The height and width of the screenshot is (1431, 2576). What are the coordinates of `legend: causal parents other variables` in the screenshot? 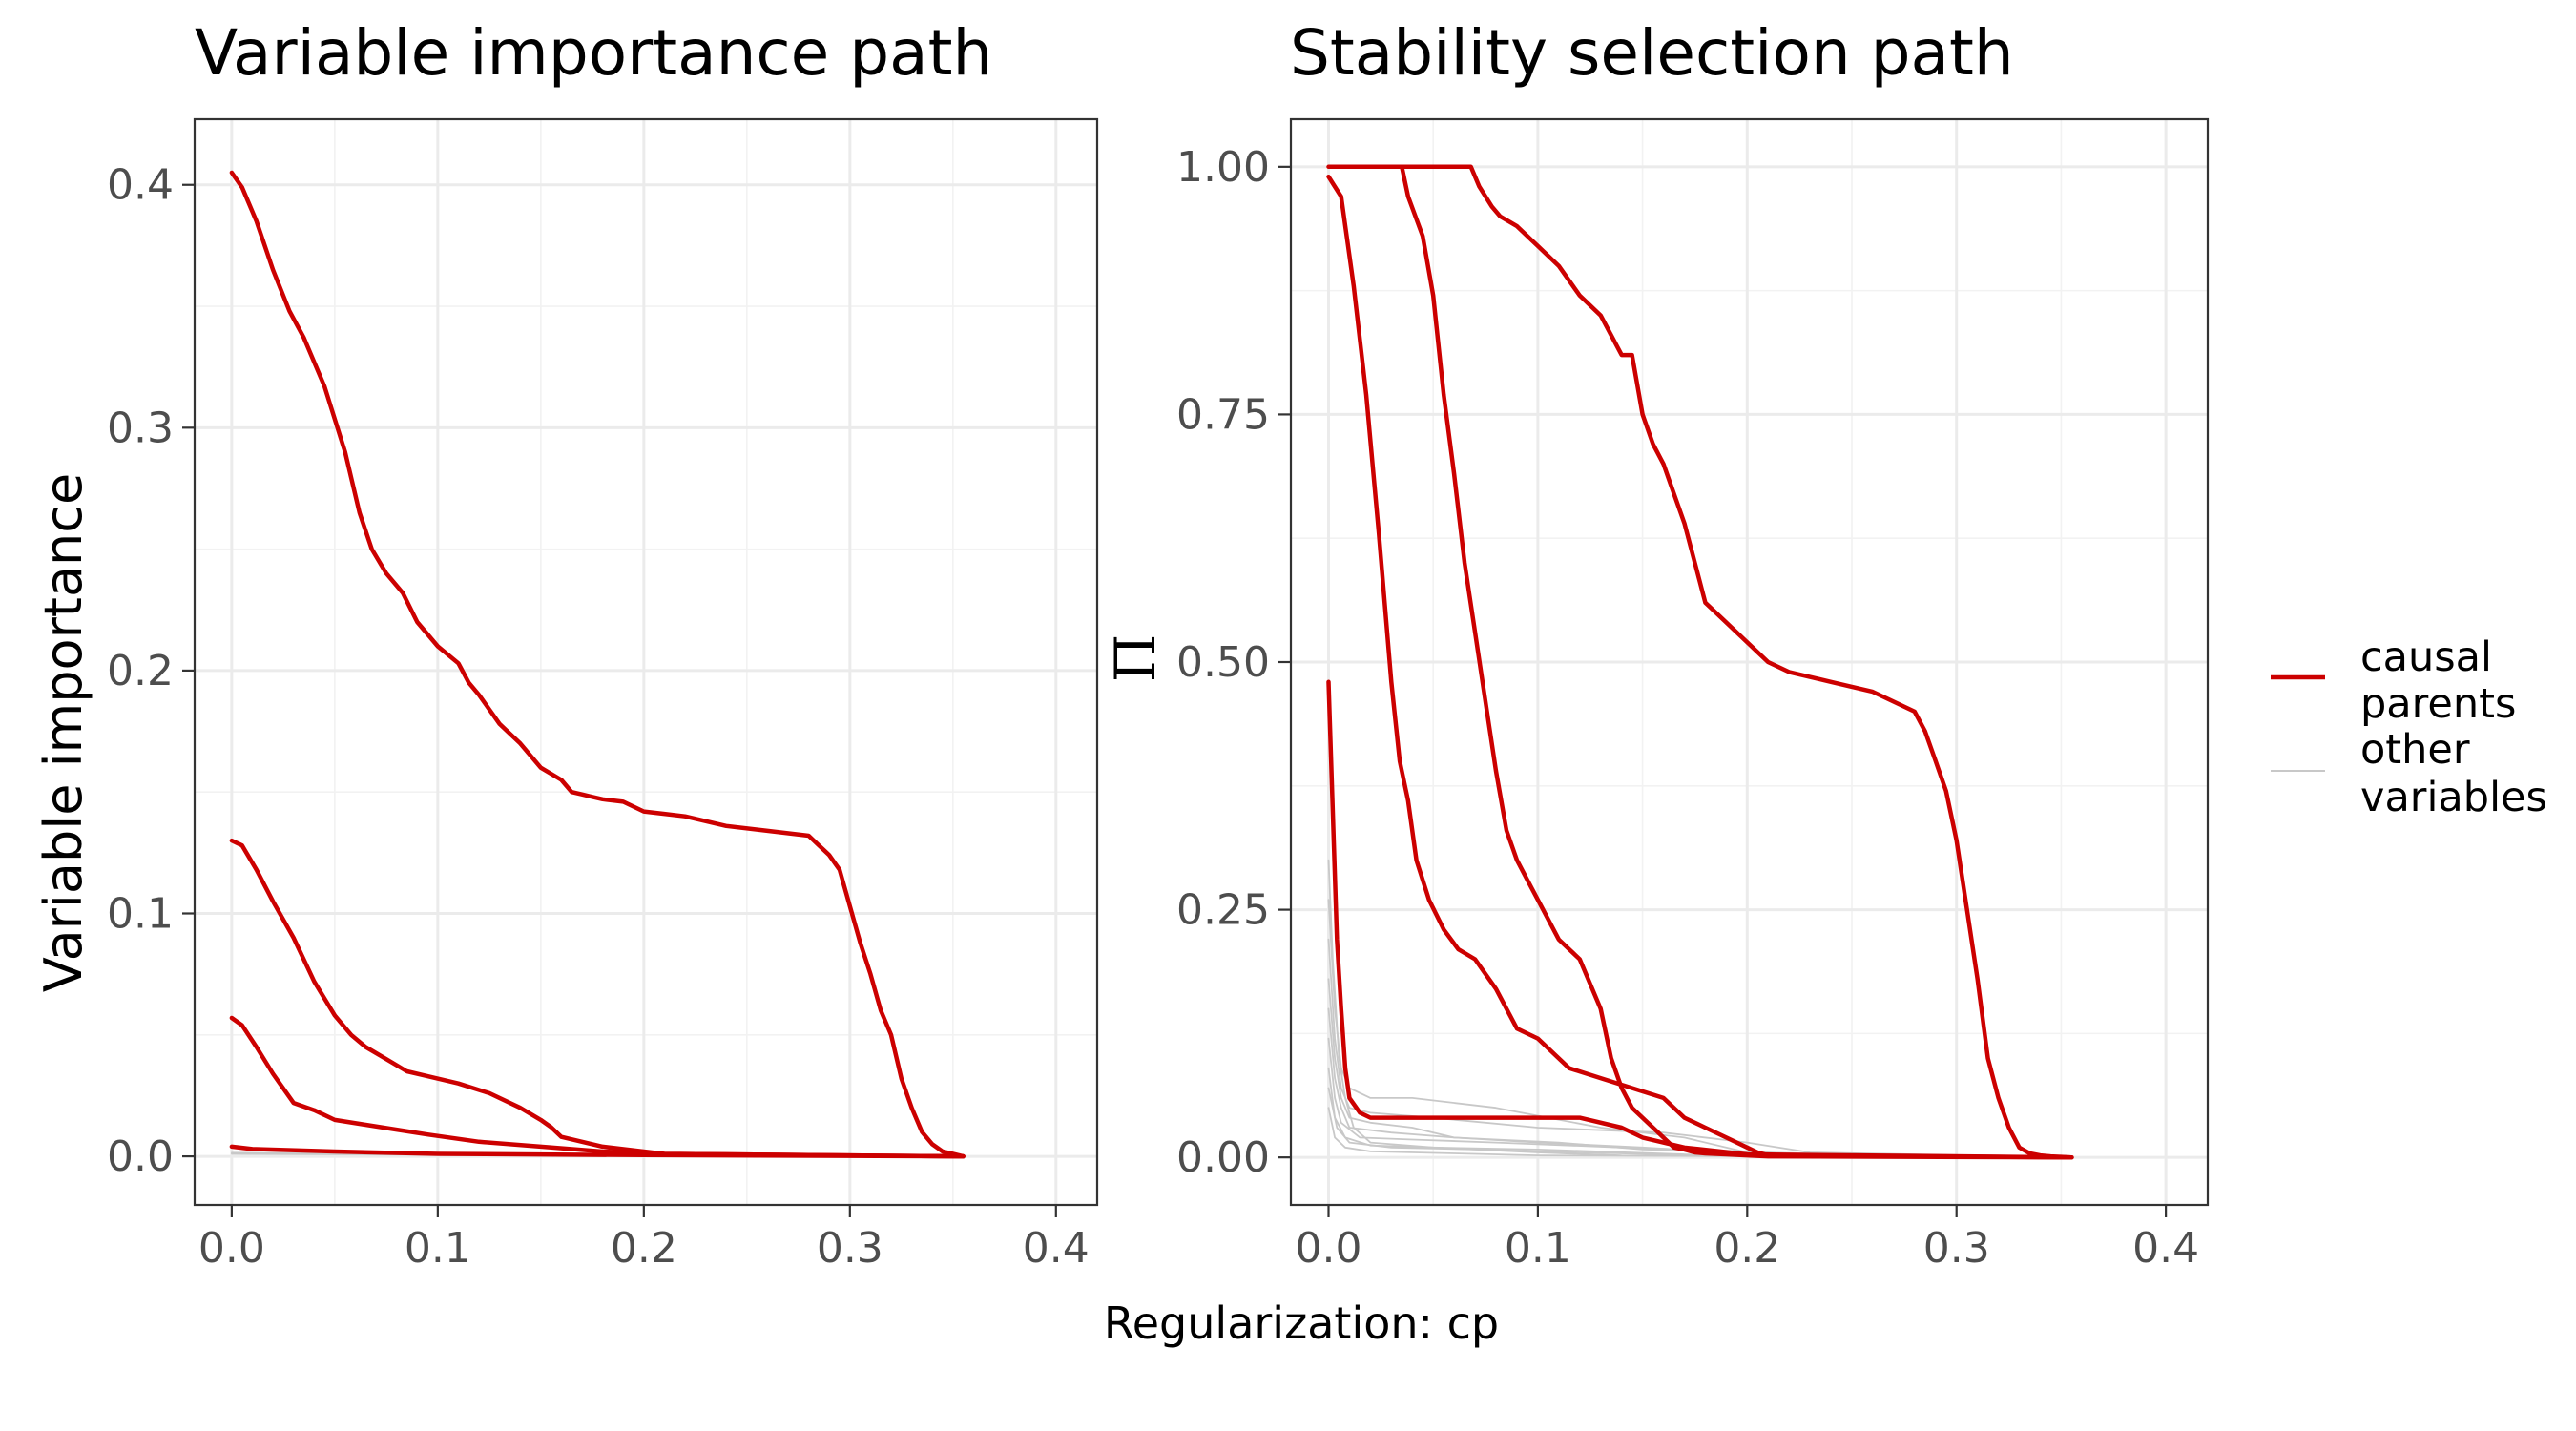 It's located at (2409, 727).